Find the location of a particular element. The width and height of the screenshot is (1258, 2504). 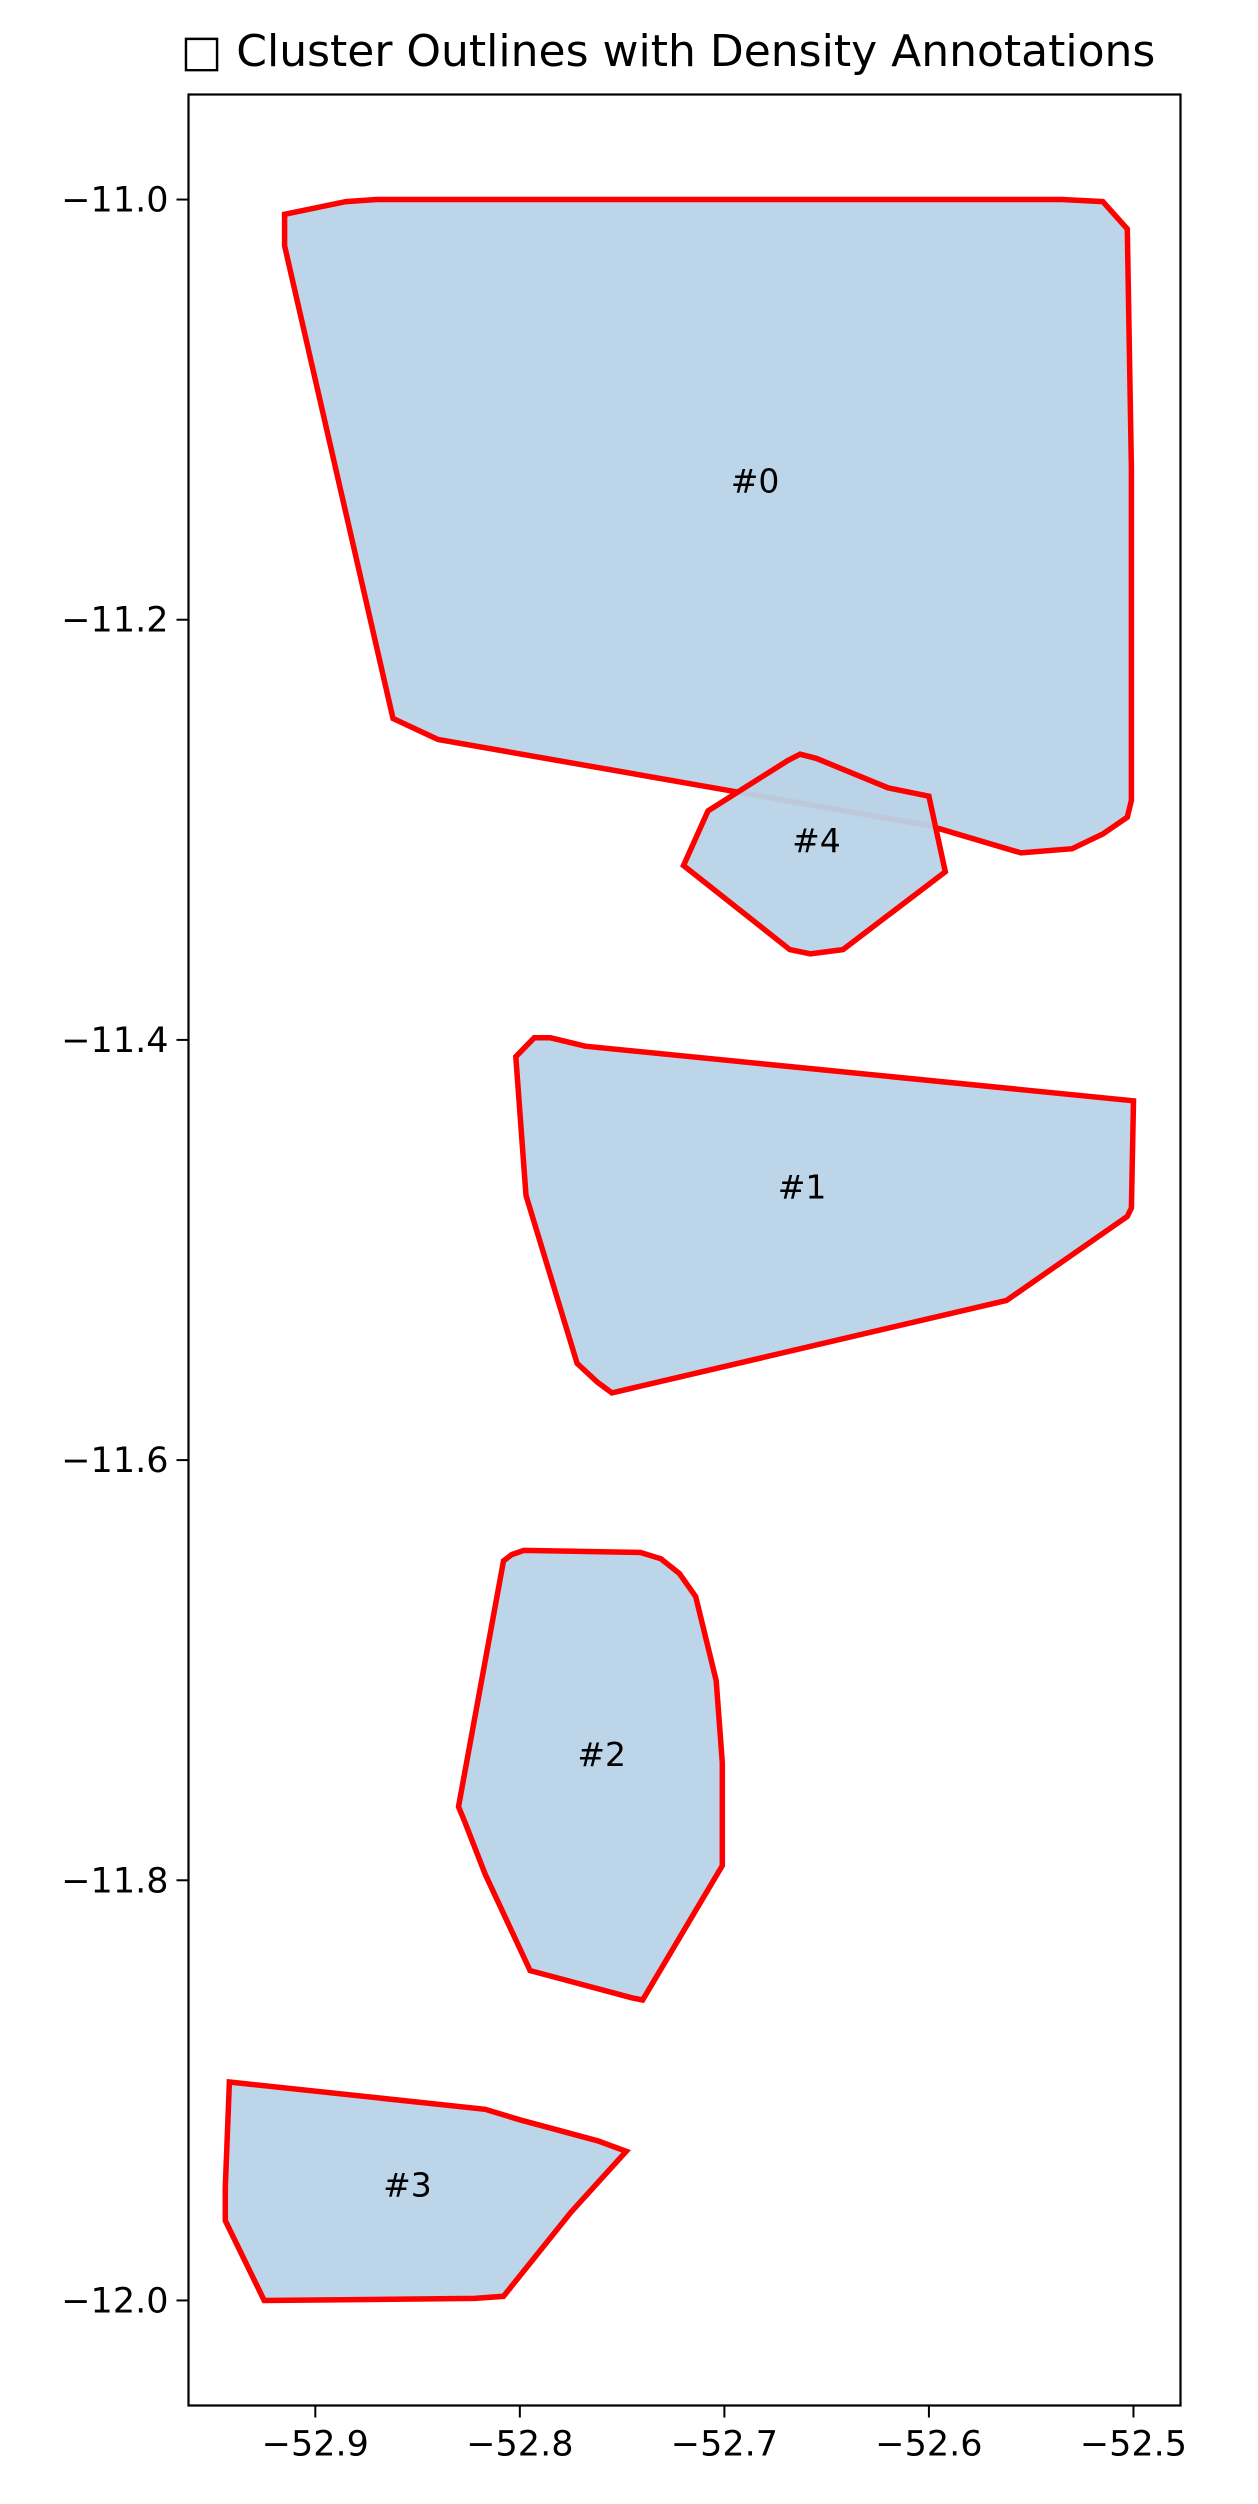

y-tick-label: −11.0 is located at coordinates (114, 201).